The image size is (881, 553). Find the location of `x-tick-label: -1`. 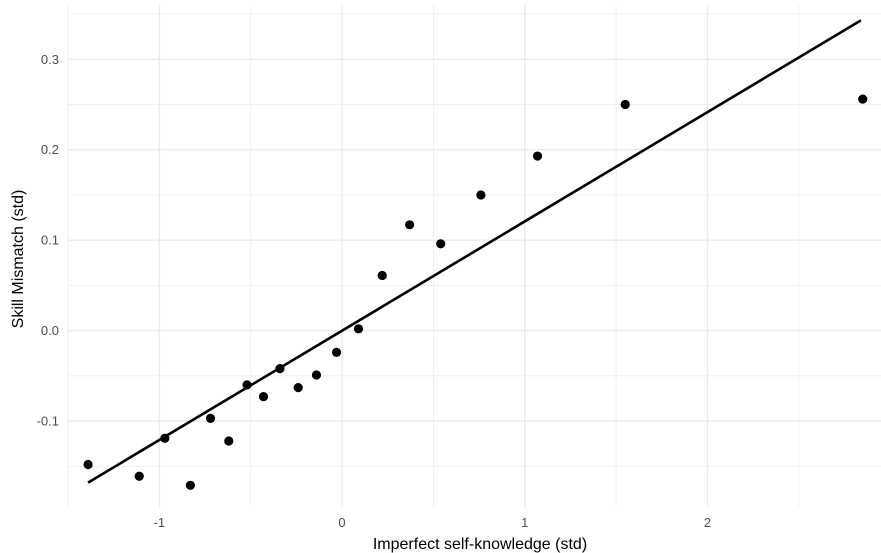

x-tick-label: -1 is located at coordinates (160, 522).